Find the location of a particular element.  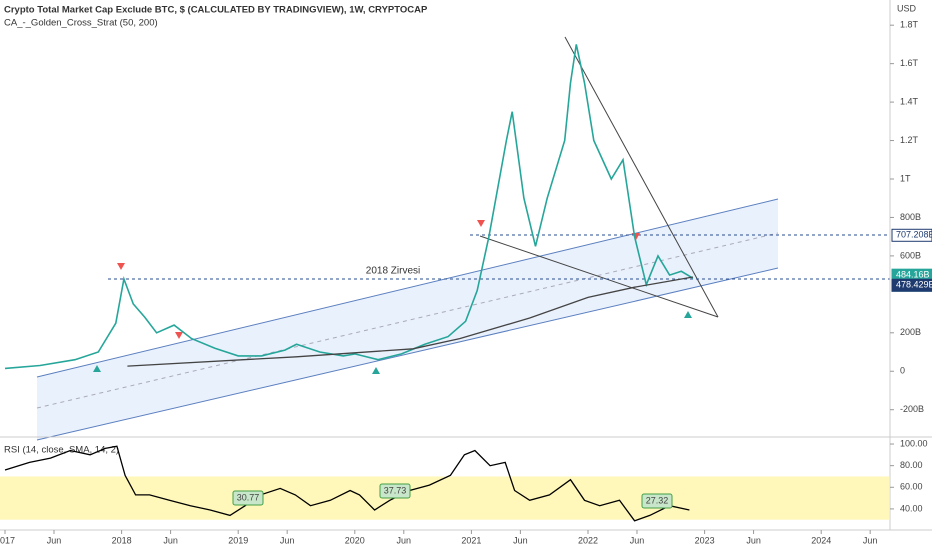

indicator: CA_-_Golden_Cross_Strat (50, 200) is located at coordinates (81, 23).